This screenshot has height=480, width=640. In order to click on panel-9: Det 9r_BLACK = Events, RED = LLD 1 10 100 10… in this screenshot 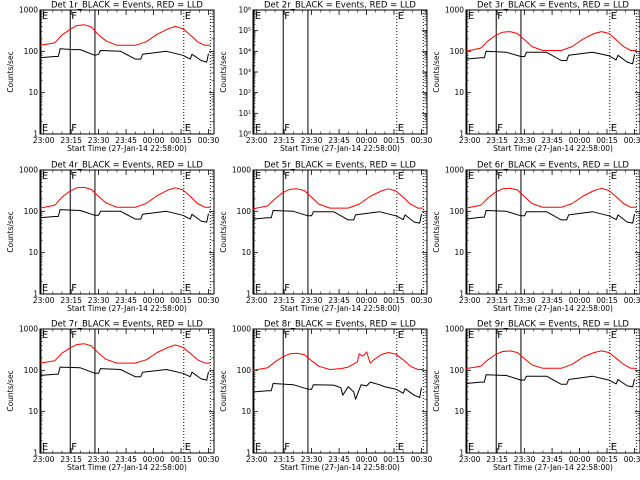, I will do `click(536, 396)`.